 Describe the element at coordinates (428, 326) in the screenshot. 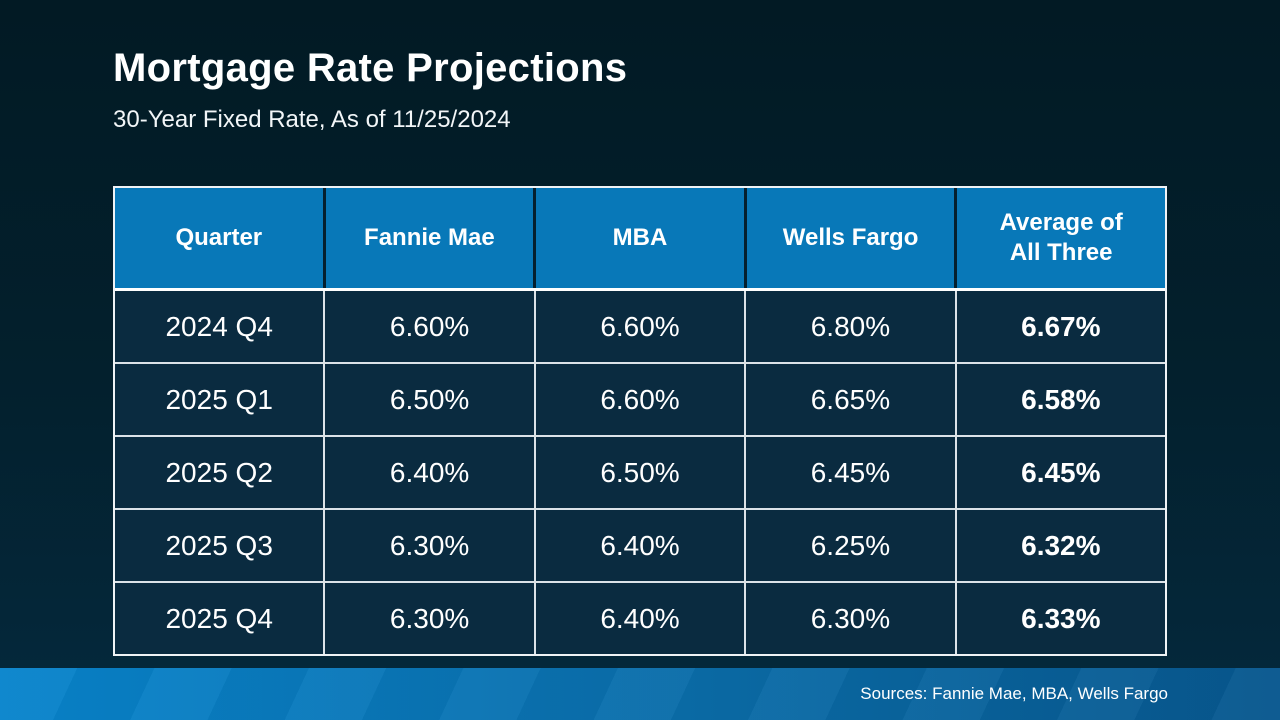

I see `cell-fannie-mae: 6.60%` at that location.